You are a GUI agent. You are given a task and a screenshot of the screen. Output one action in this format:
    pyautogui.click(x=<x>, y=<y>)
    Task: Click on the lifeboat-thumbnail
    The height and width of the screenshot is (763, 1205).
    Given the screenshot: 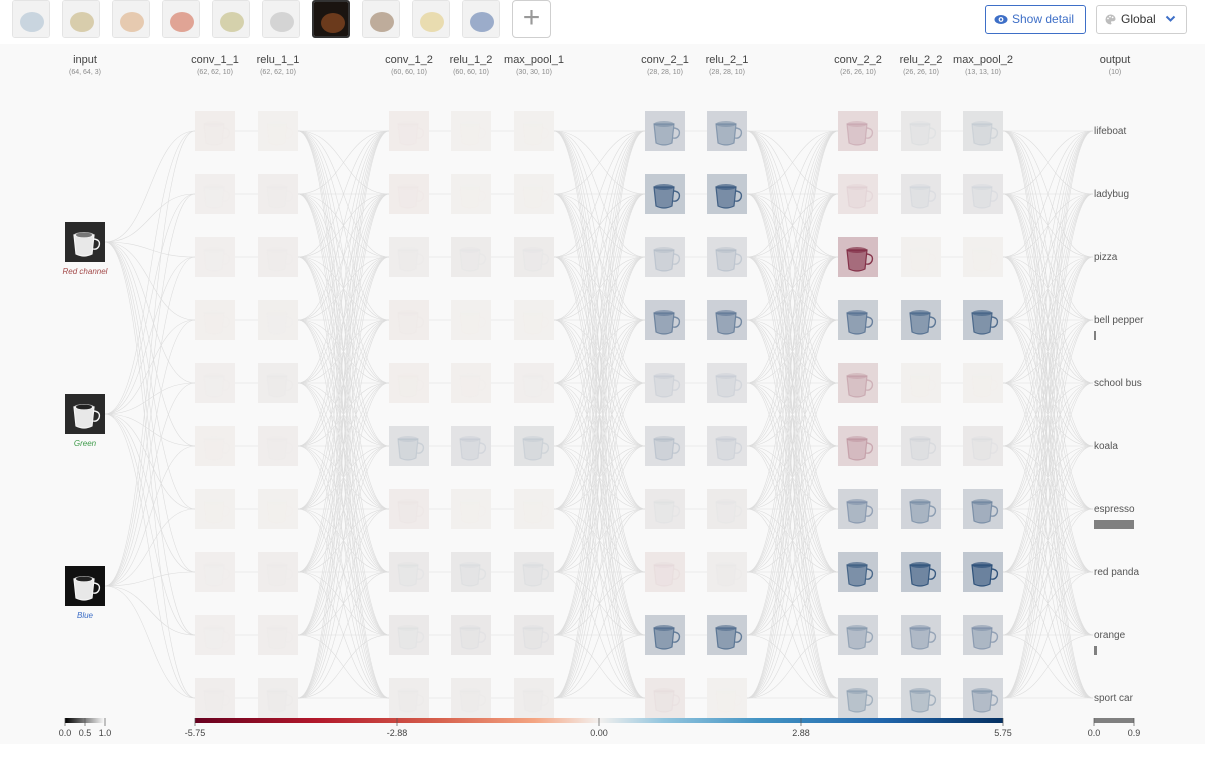 What is the action you would take?
    pyautogui.click(x=31, y=19)
    